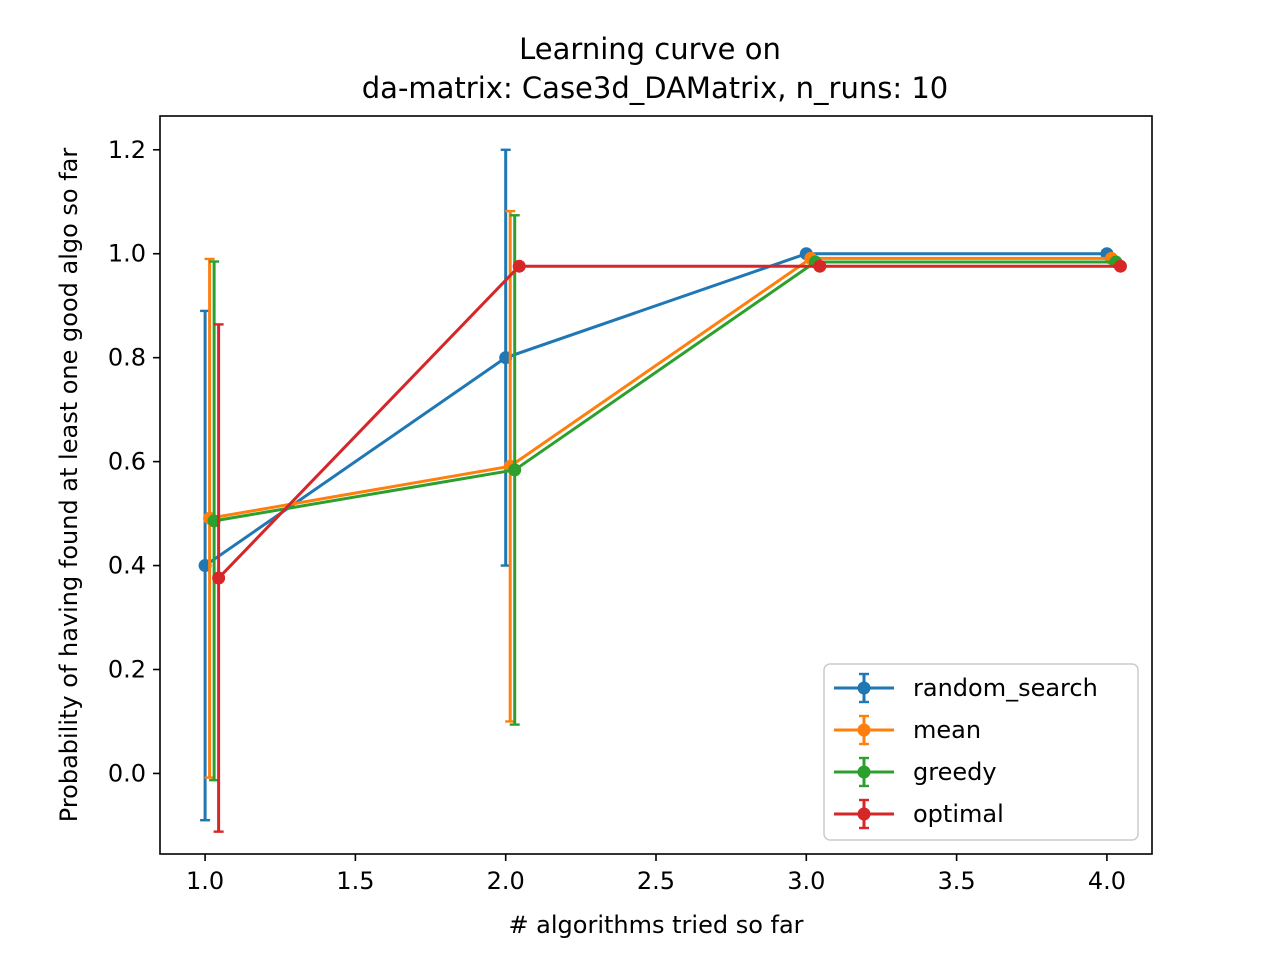  What do you see at coordinates (655, 925) in the screenshot?
I see `x-axis-label: # algorithms tried so far` at bounding box center [655, 925].